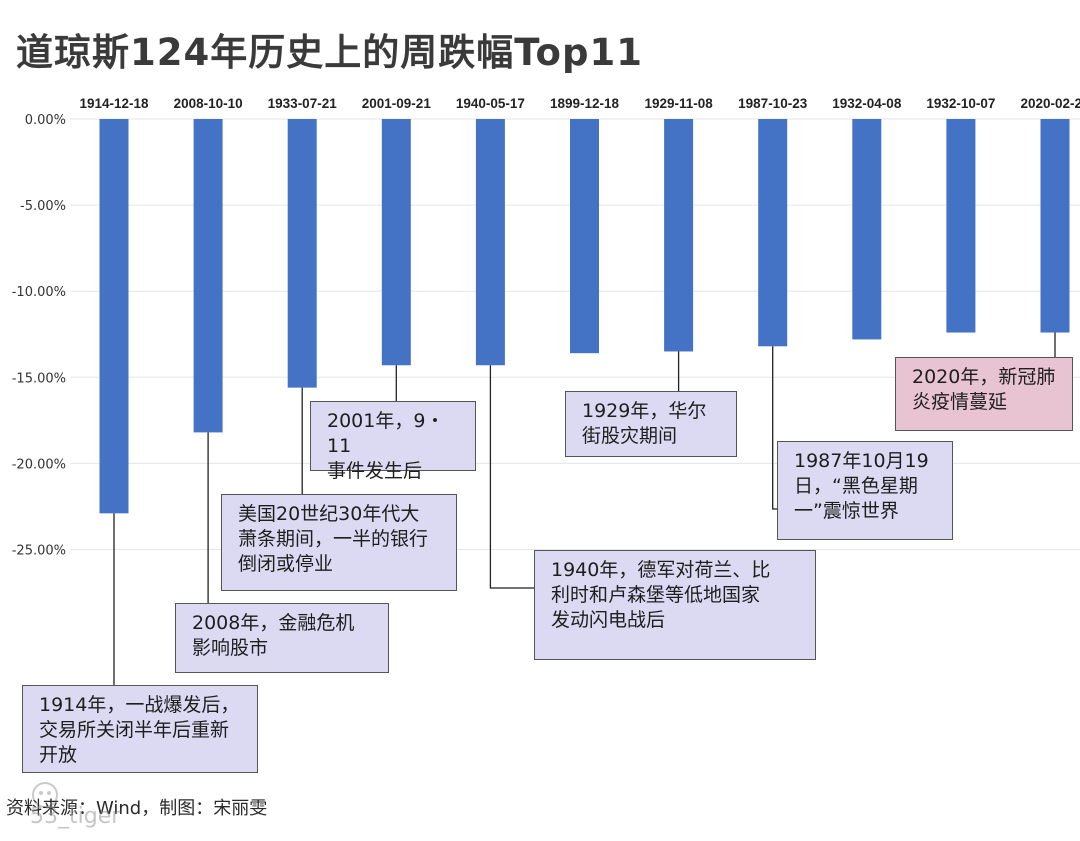 The height and width of the screenshot is (841, 1080). Describe the element at coordinates (137, 808) in the screenshot. I see `source-note: 资料来源：Wind，制图：宋丽雯` at that location.